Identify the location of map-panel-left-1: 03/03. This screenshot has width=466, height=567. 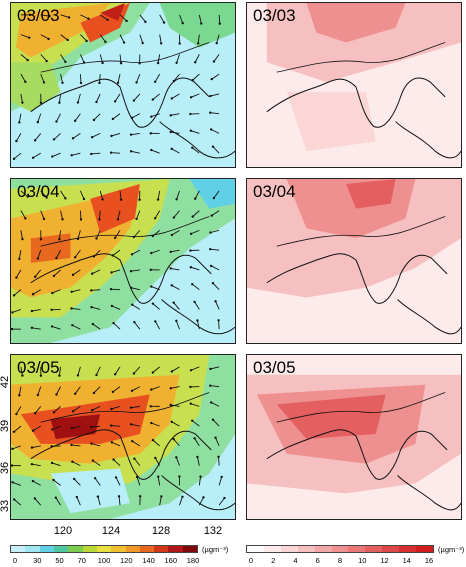
(123, 85).